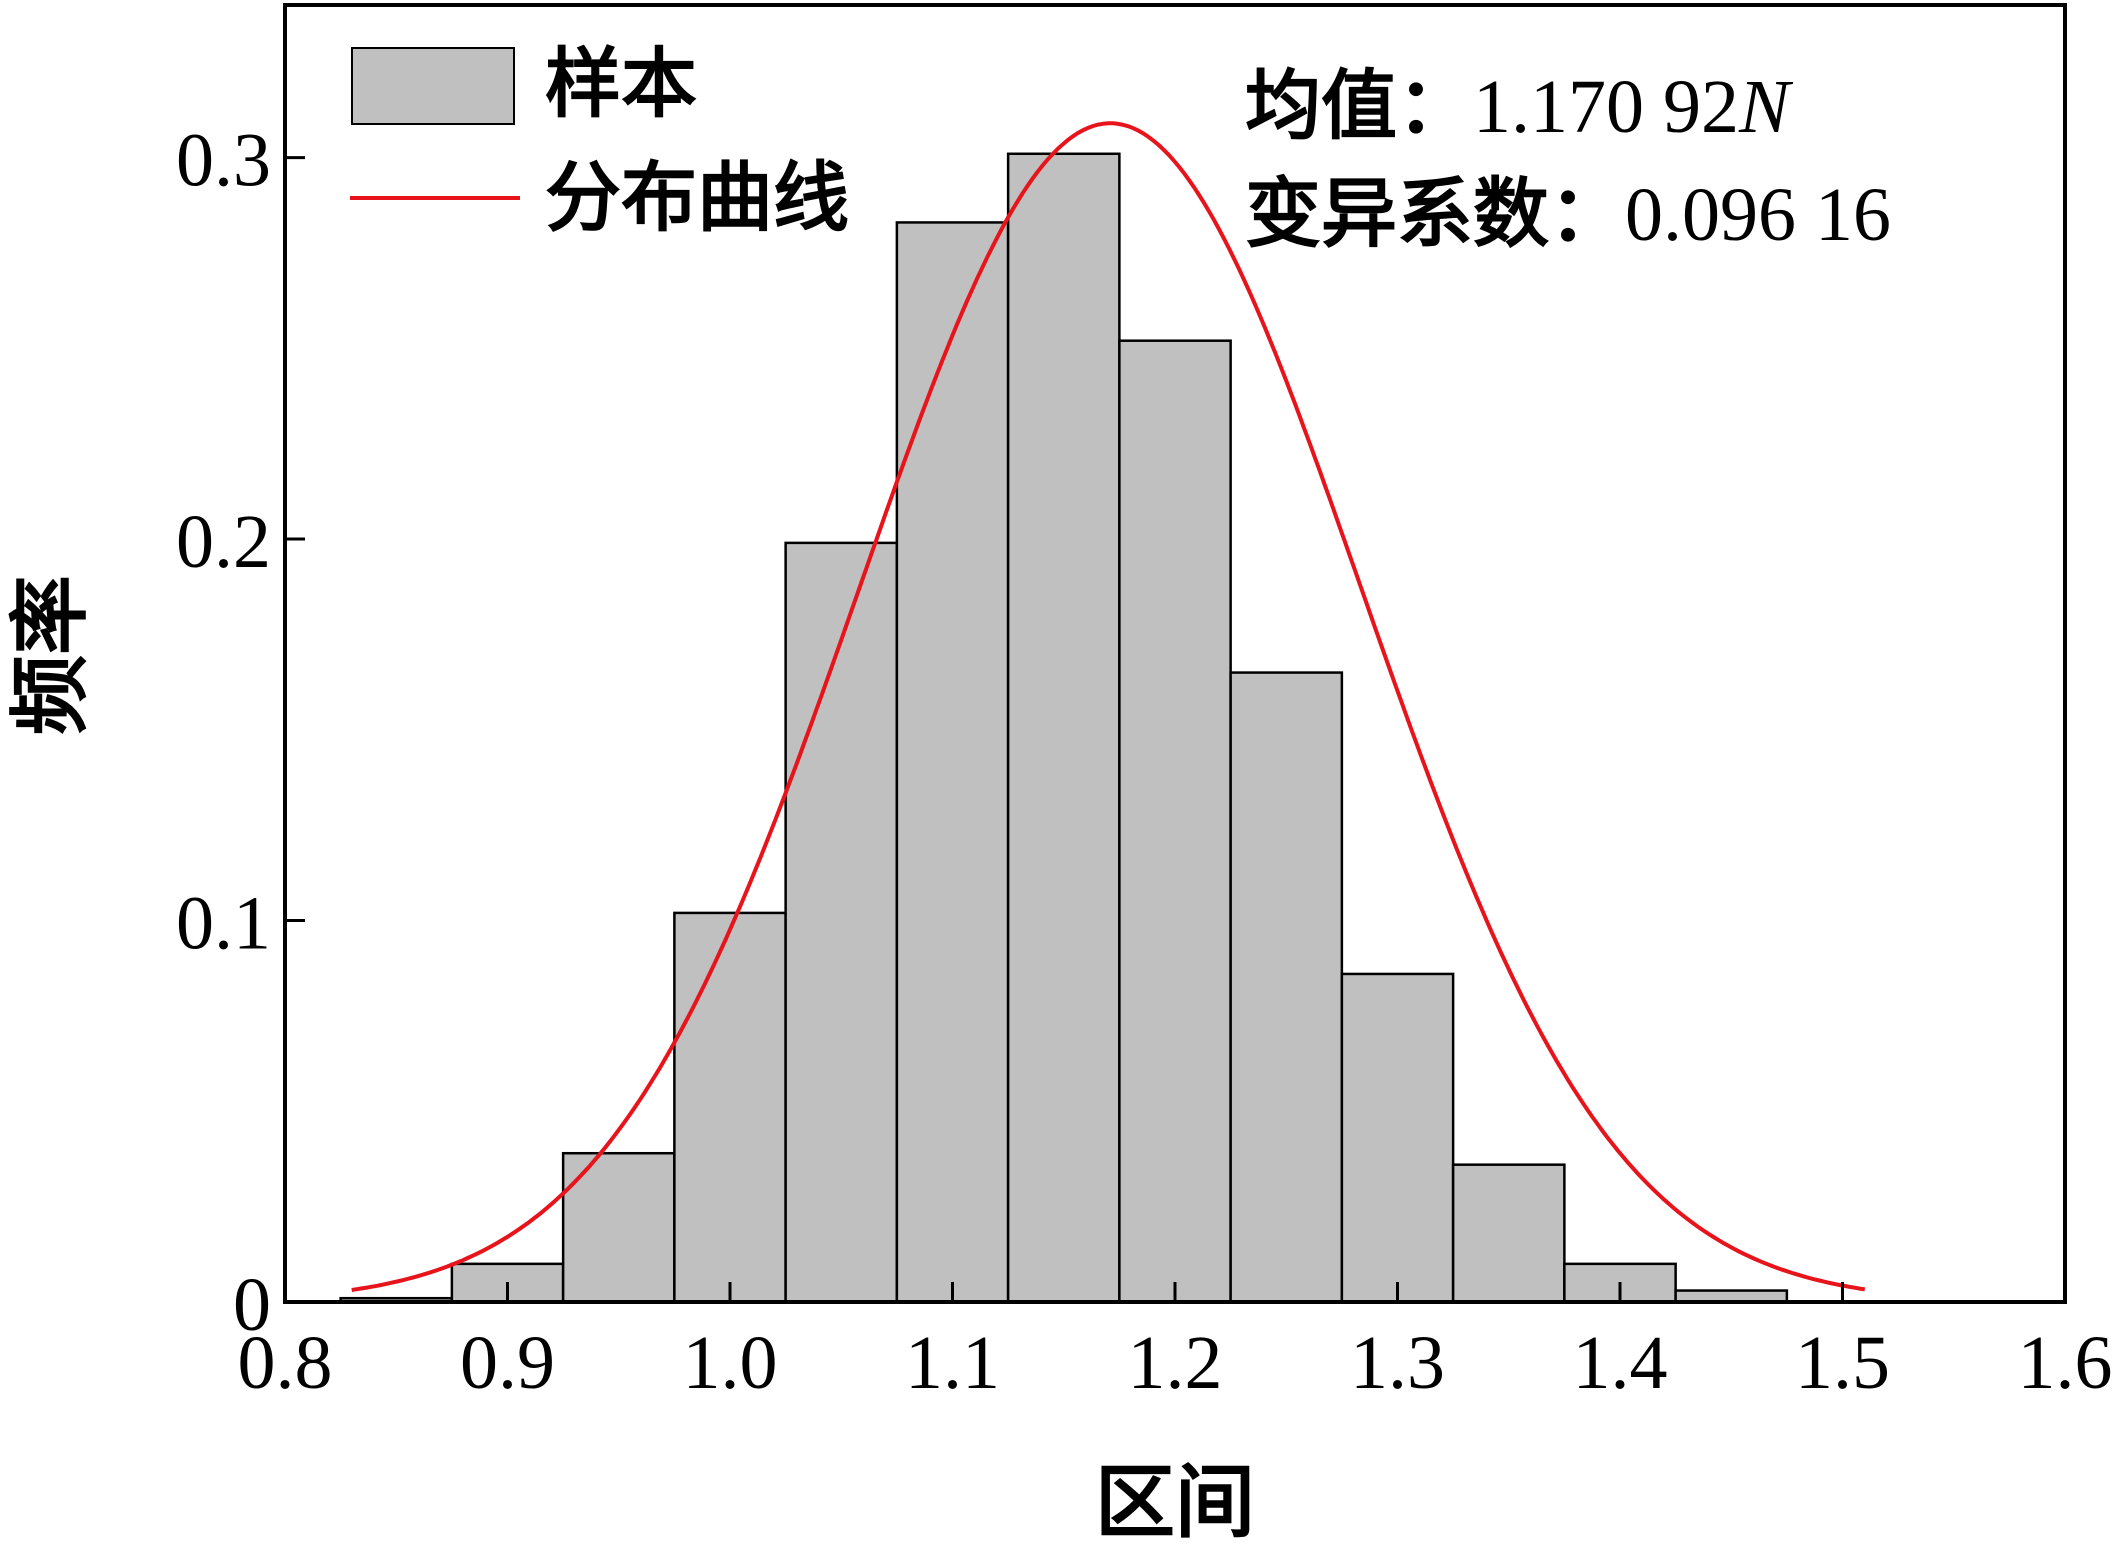 The width and height of the screenshot is (2121, 1547). Describe the element at coordinates (507, 1363) in the screenshot. I see `x-tick-label: 0.9` at that location.